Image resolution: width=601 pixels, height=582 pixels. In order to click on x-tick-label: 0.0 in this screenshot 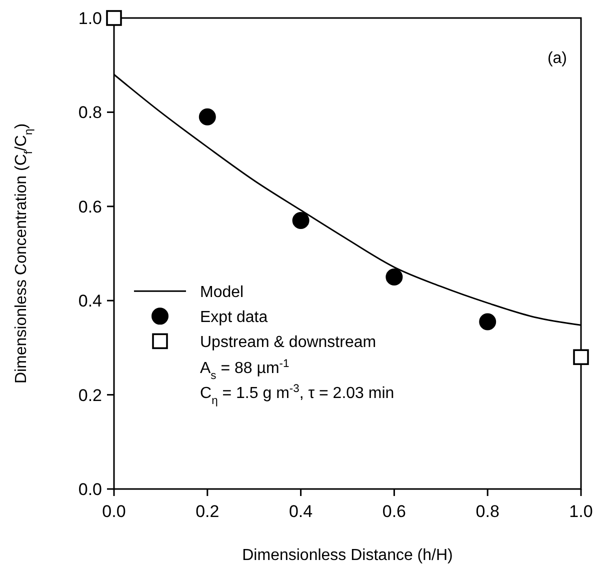, I will do `click(114, 511)`.